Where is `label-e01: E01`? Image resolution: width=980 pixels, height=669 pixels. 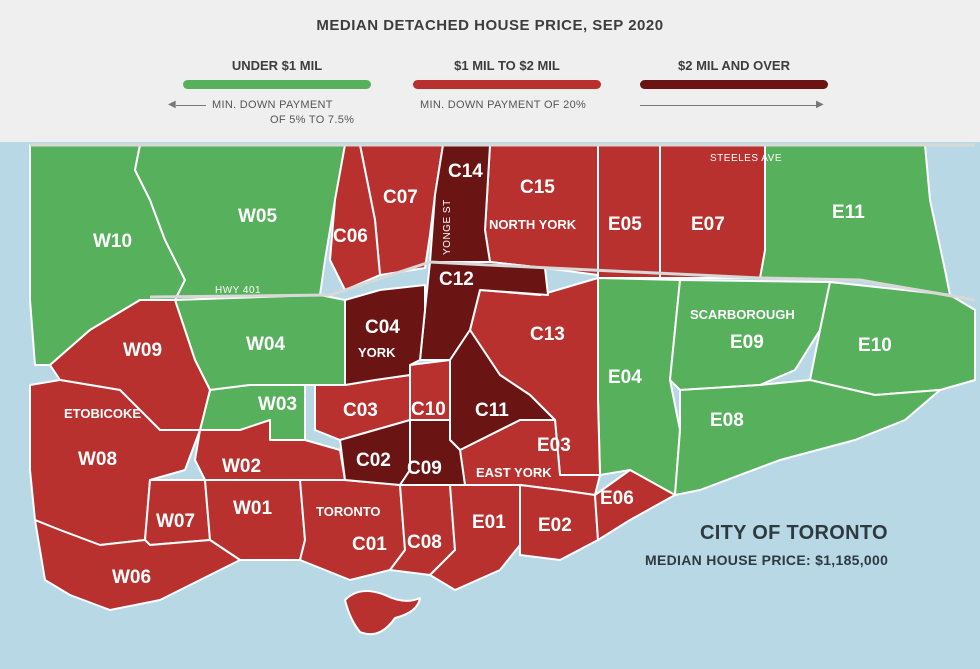 label-e01: E01 is located at coordinates (489, 522).